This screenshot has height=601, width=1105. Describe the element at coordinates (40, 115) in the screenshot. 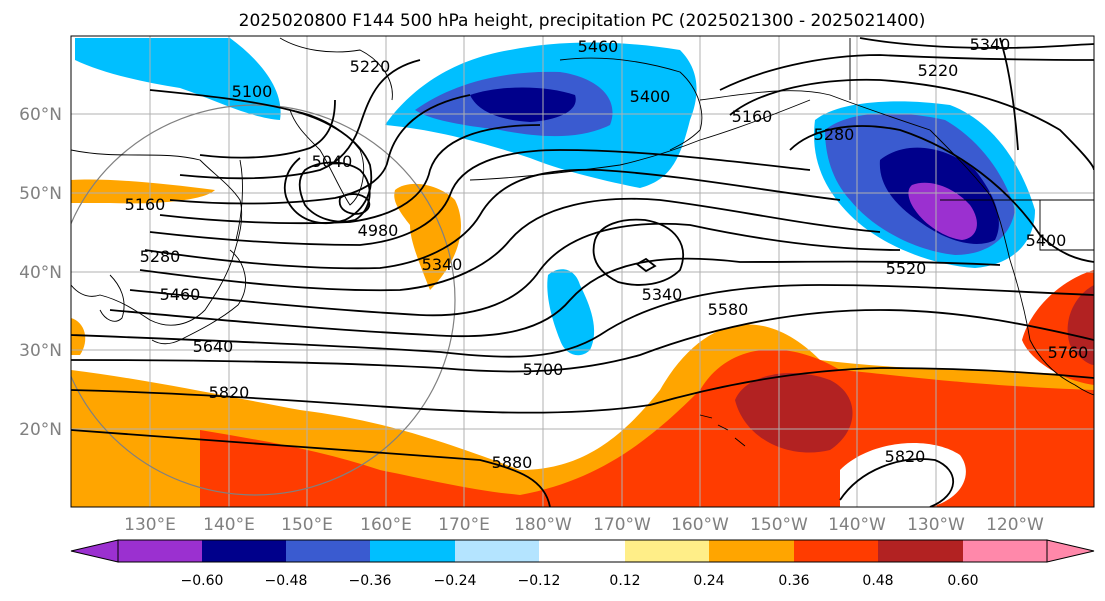

I see `lat-tick-label: 60°N` at that location.